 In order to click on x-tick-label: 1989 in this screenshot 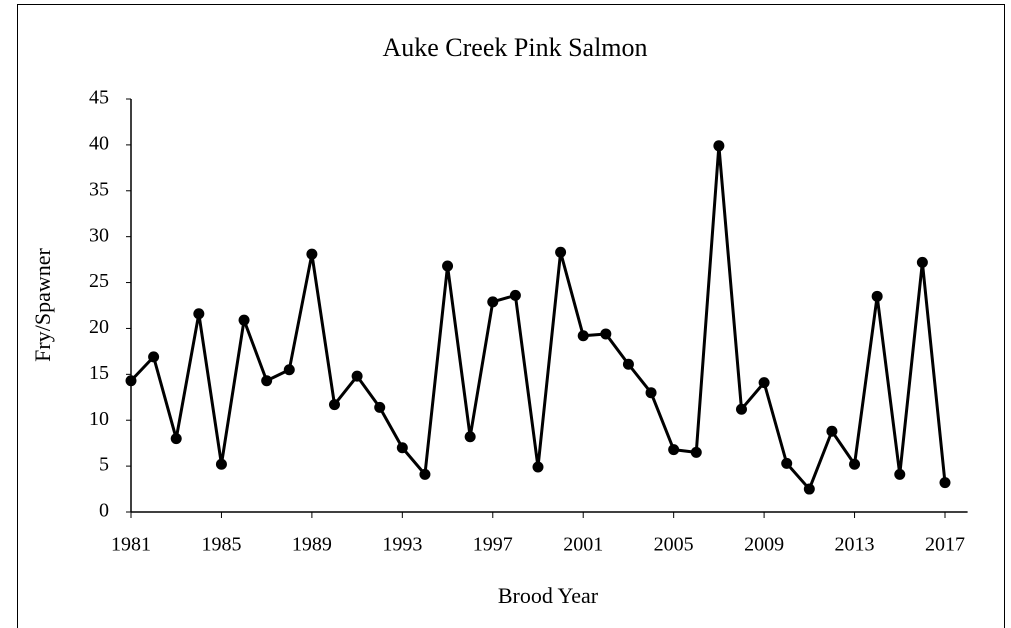, I will do `click(312, 545)`.